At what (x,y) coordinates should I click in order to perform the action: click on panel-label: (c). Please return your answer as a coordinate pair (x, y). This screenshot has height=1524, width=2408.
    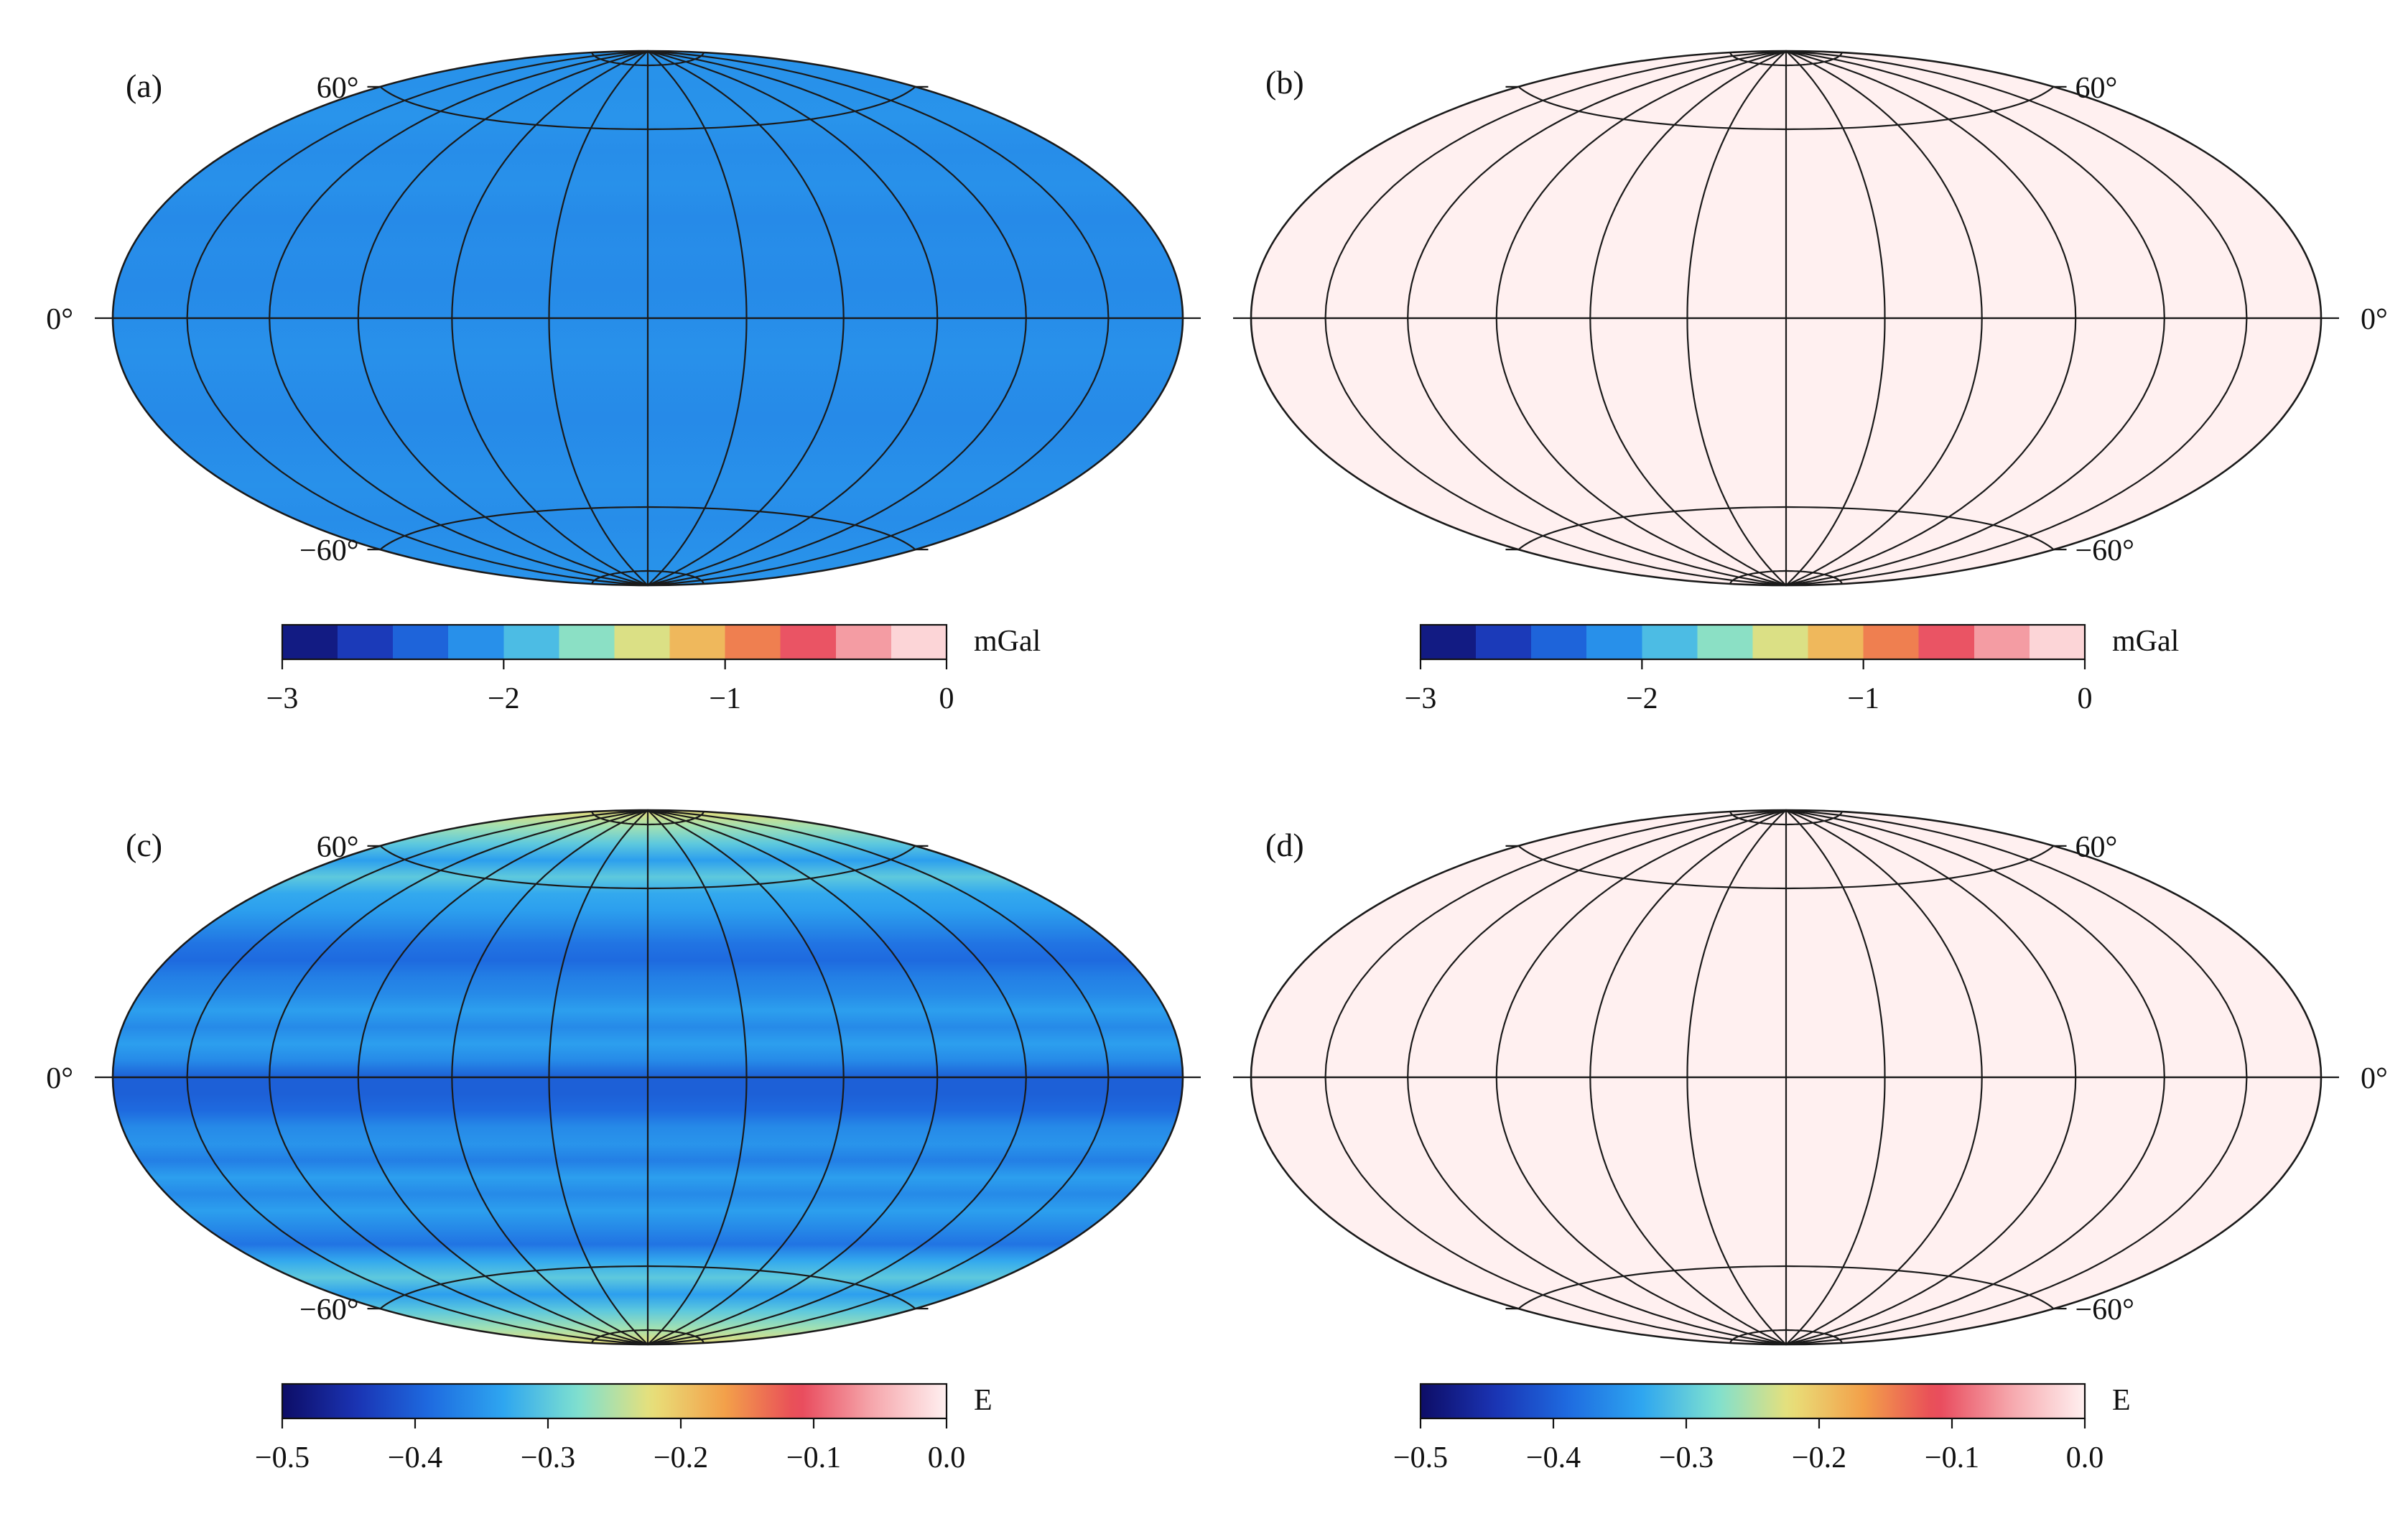
    Looking at the image, I should click on (144, 845).